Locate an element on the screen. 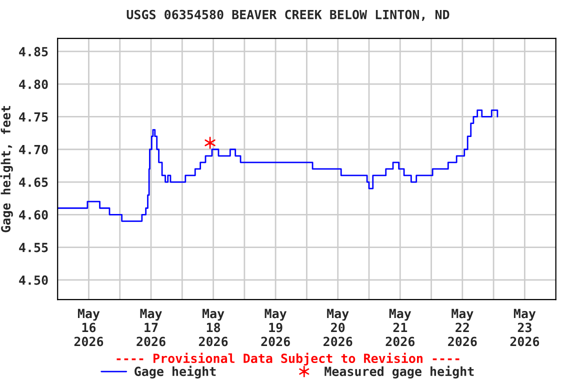 The image size is (576, 384). y-tick-label: 4.85 is located at coordinates (33, 51).